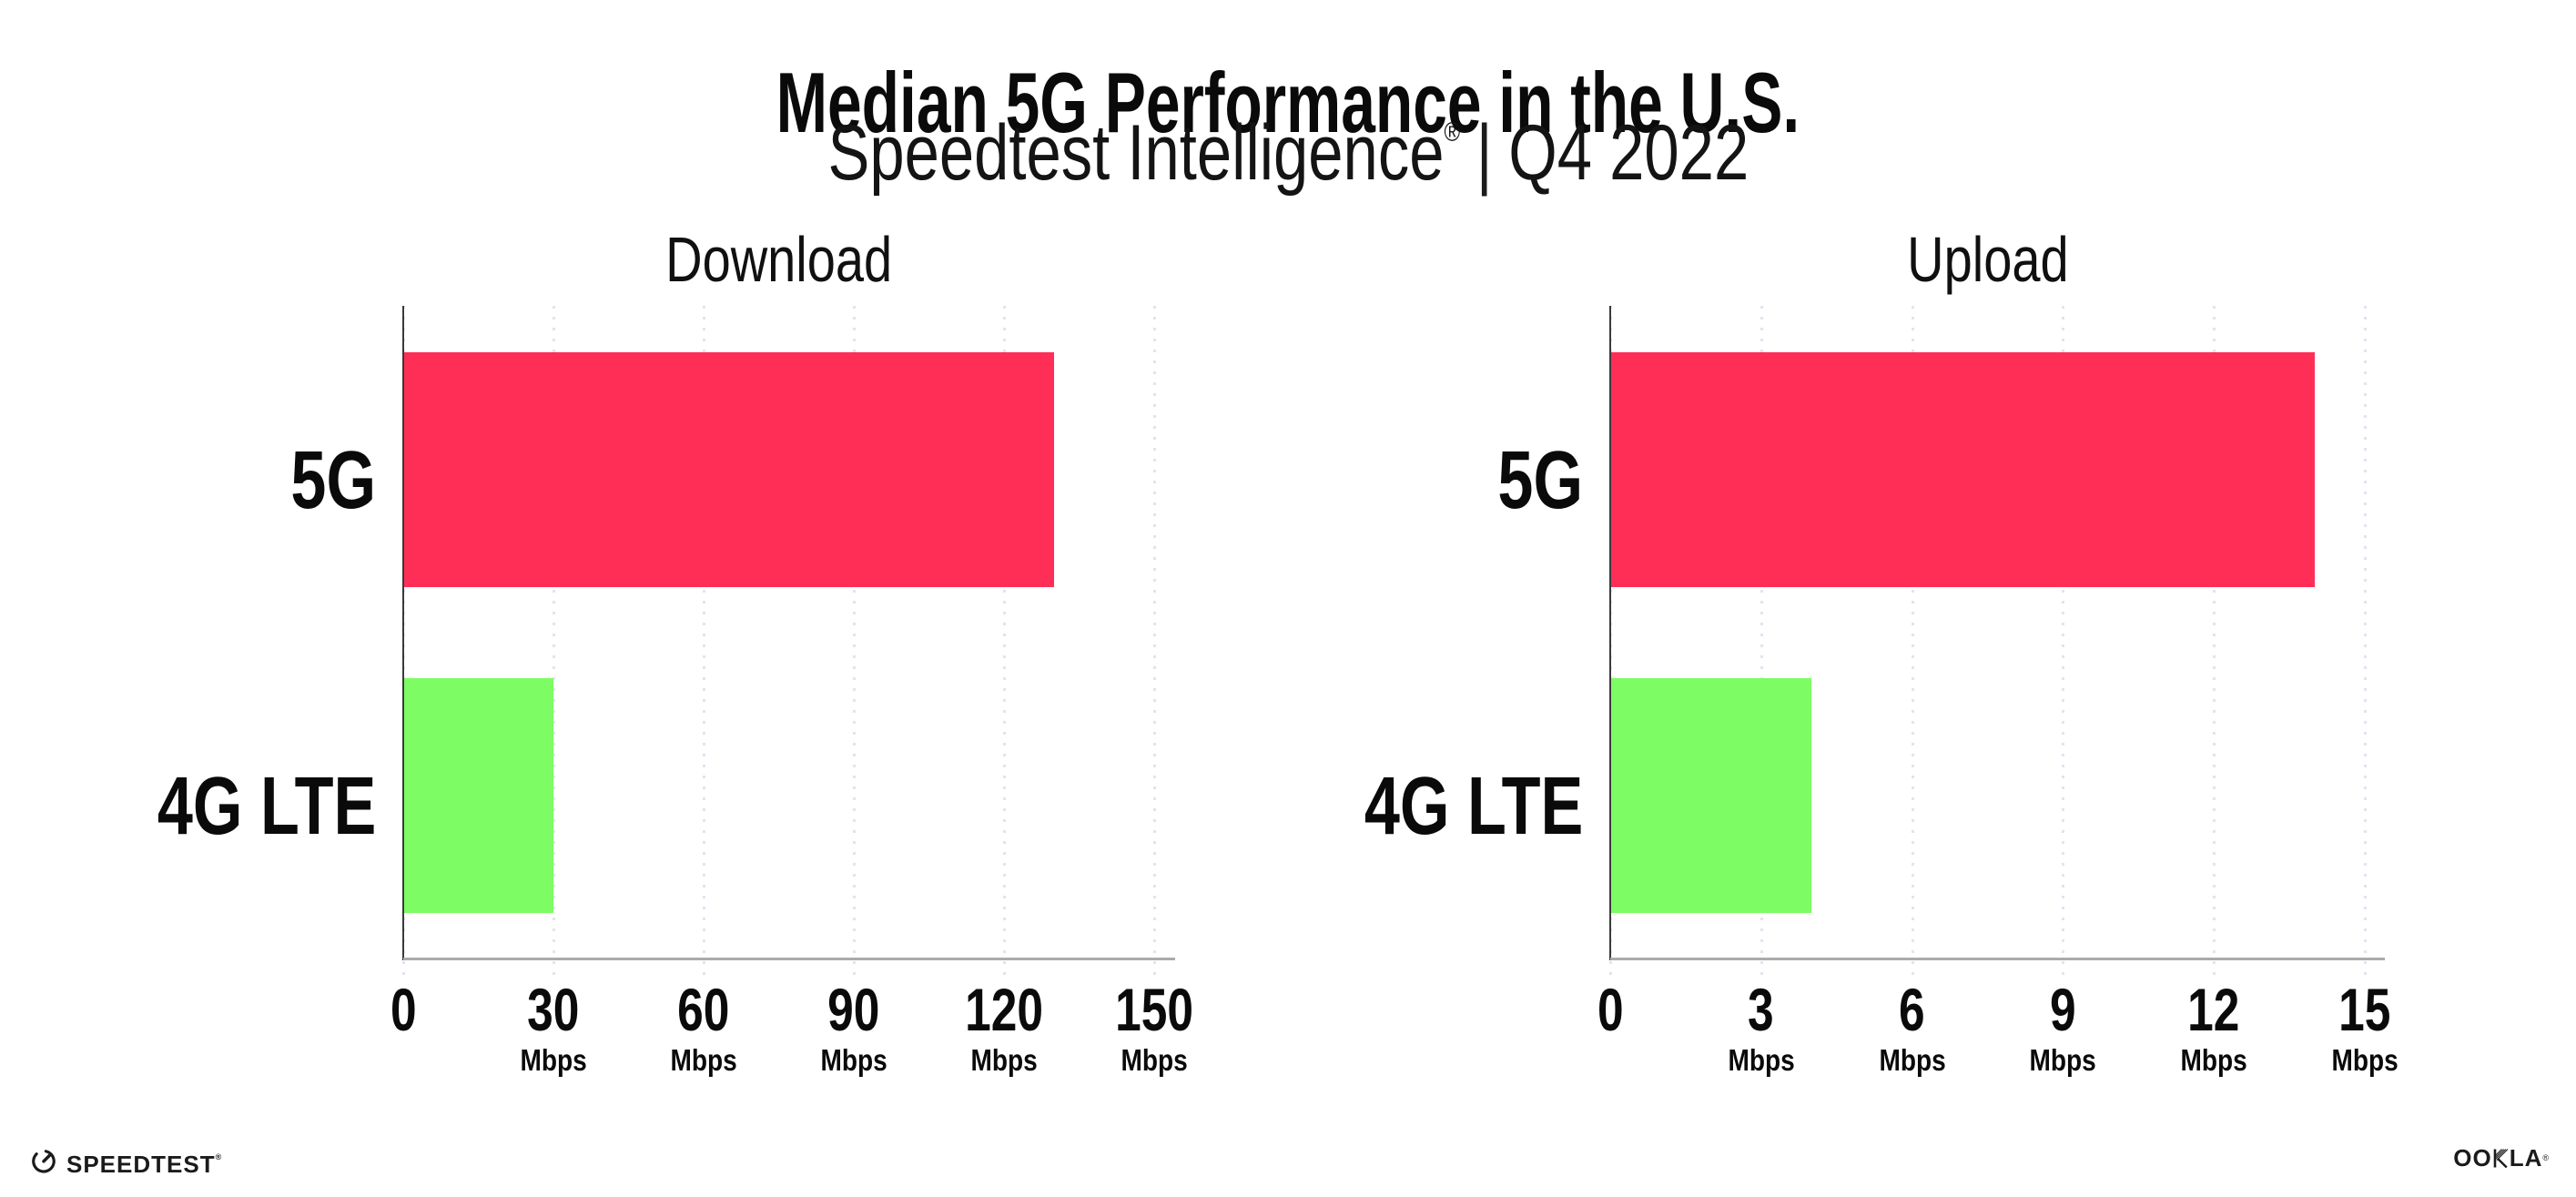 The height and width of the screenshot is (1197, 2576). I want to click on speedtest-gauge-icon, so click(44, 1161).